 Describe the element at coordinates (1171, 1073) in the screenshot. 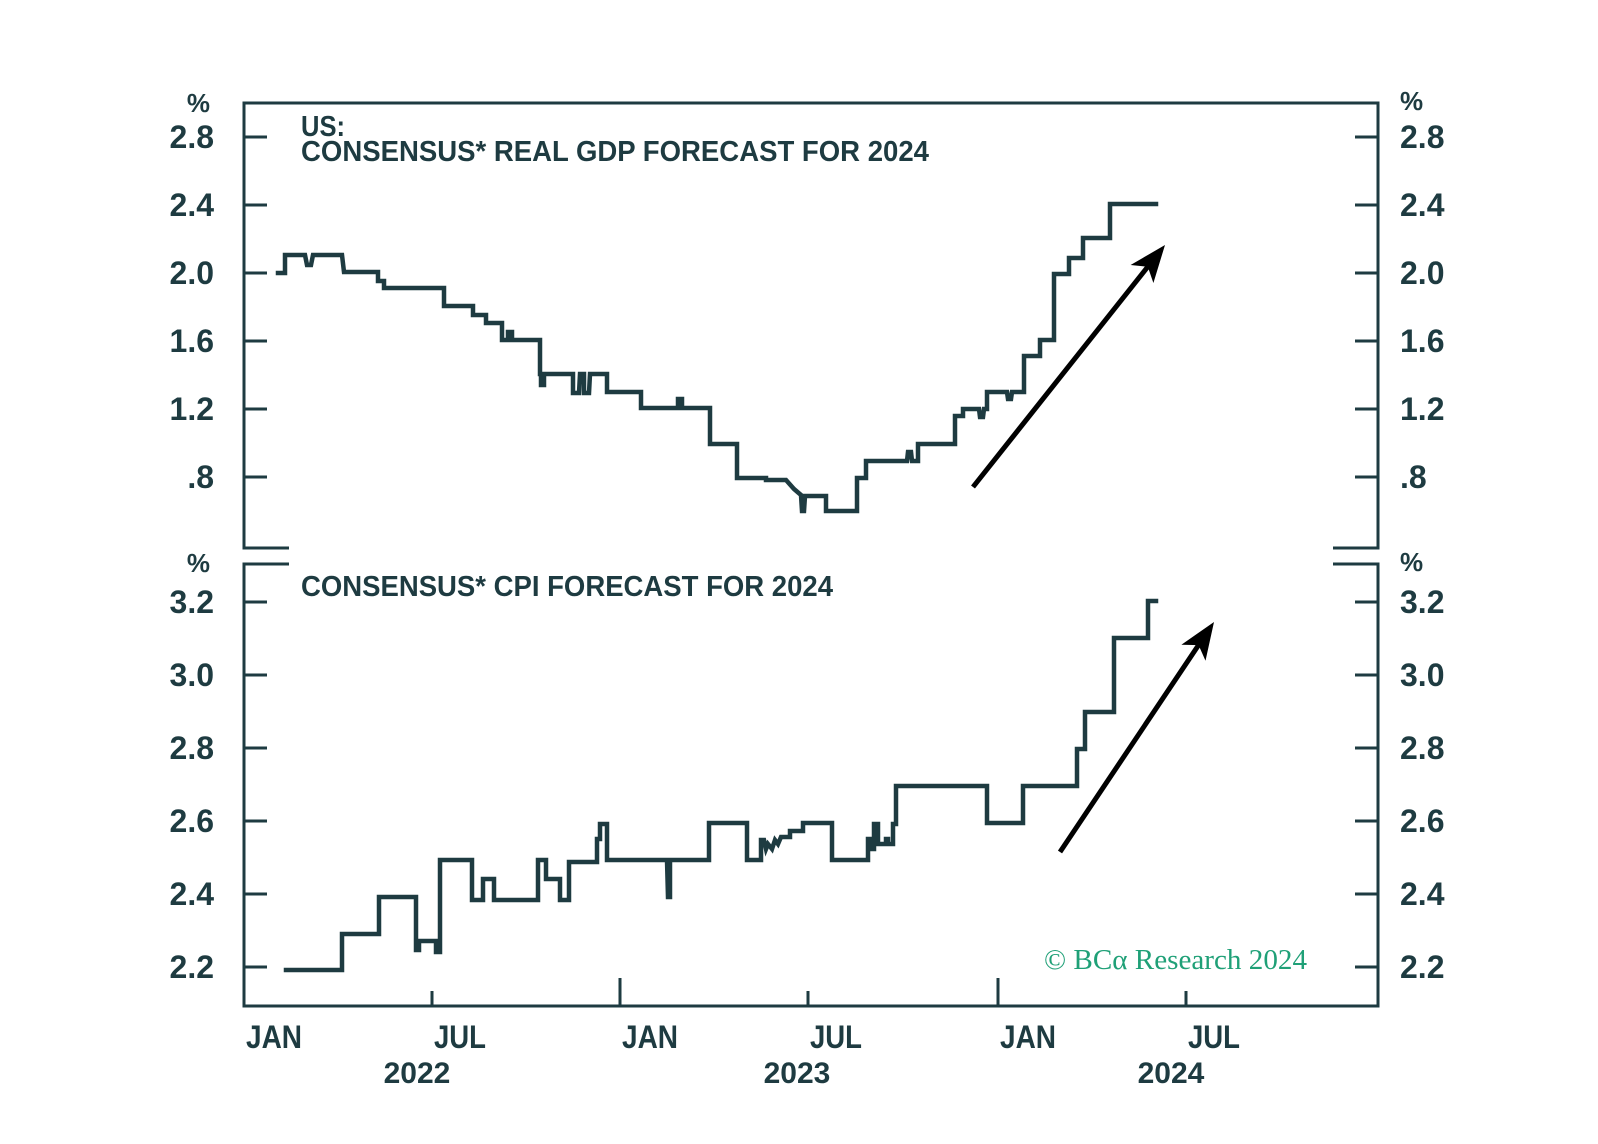

I see `svg-text: 2024` at that location.